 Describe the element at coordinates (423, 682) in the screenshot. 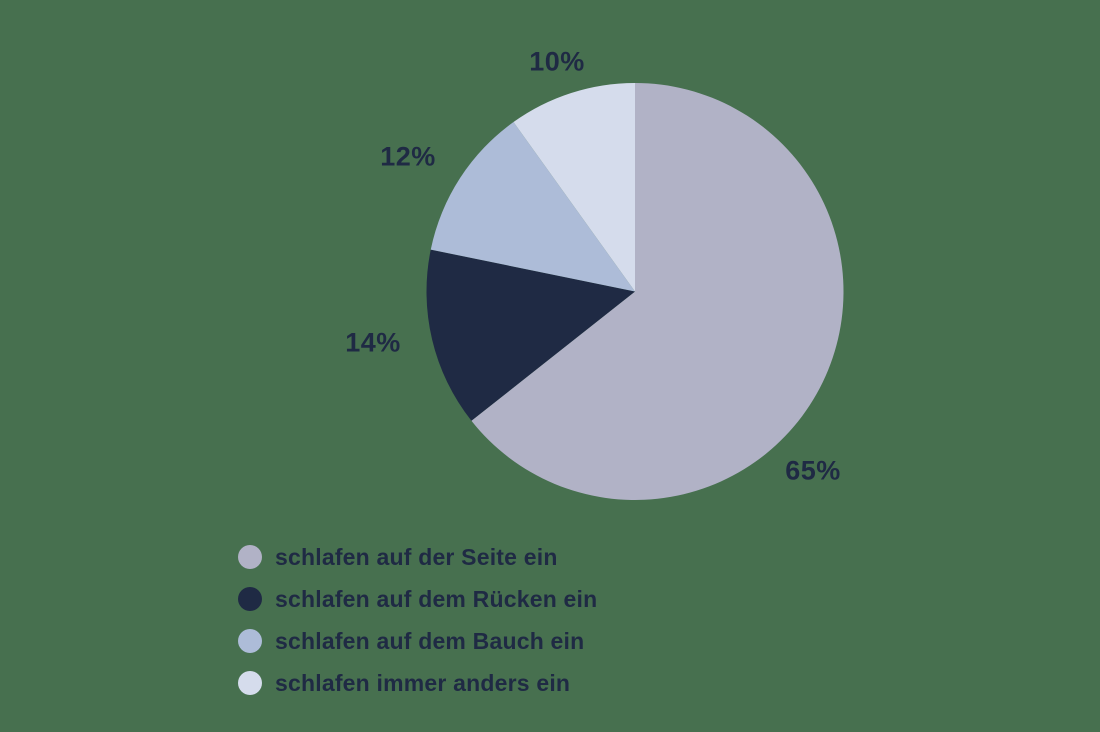

I see `legend-item-label: schlafen immer anders ein` at that location.